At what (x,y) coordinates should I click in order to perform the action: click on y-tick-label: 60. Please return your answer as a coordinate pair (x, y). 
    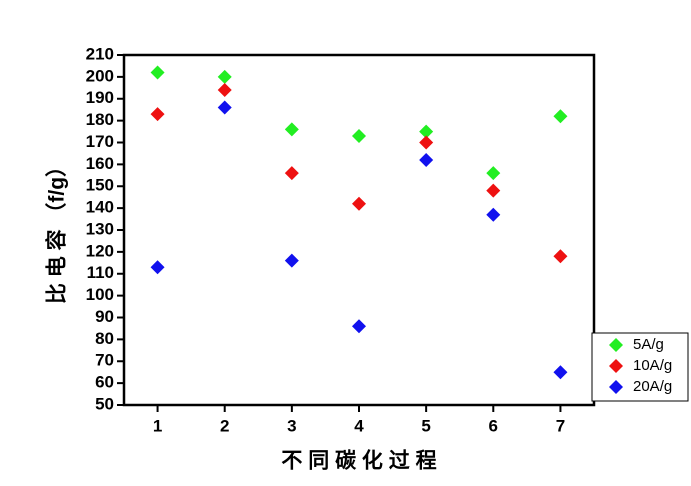
    Looking at the image, I should click on (104, 382).